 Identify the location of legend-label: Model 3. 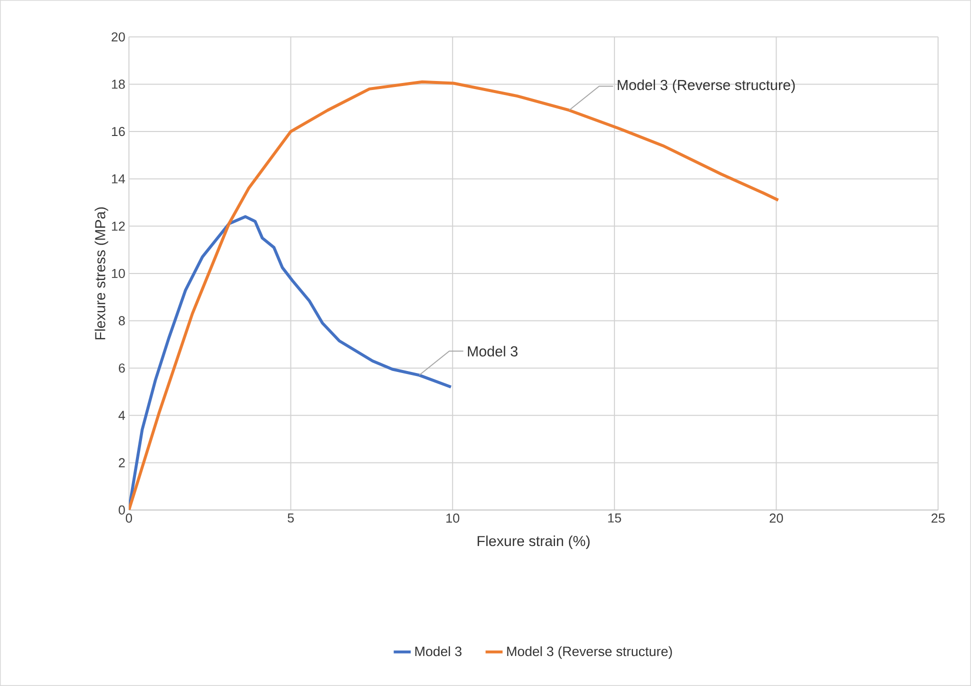
(438, 651).